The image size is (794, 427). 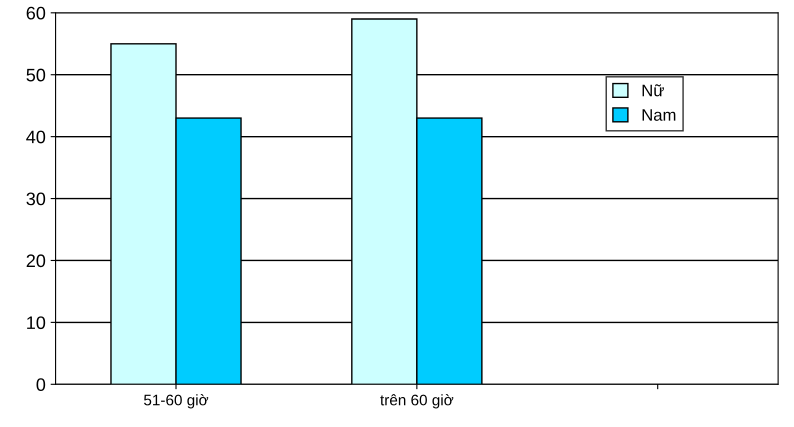 What do you see at coordinates (417, 401) in the screenshot?
I see `x-tick-label: trên 60 giờ` at bounding box center [417, 401].